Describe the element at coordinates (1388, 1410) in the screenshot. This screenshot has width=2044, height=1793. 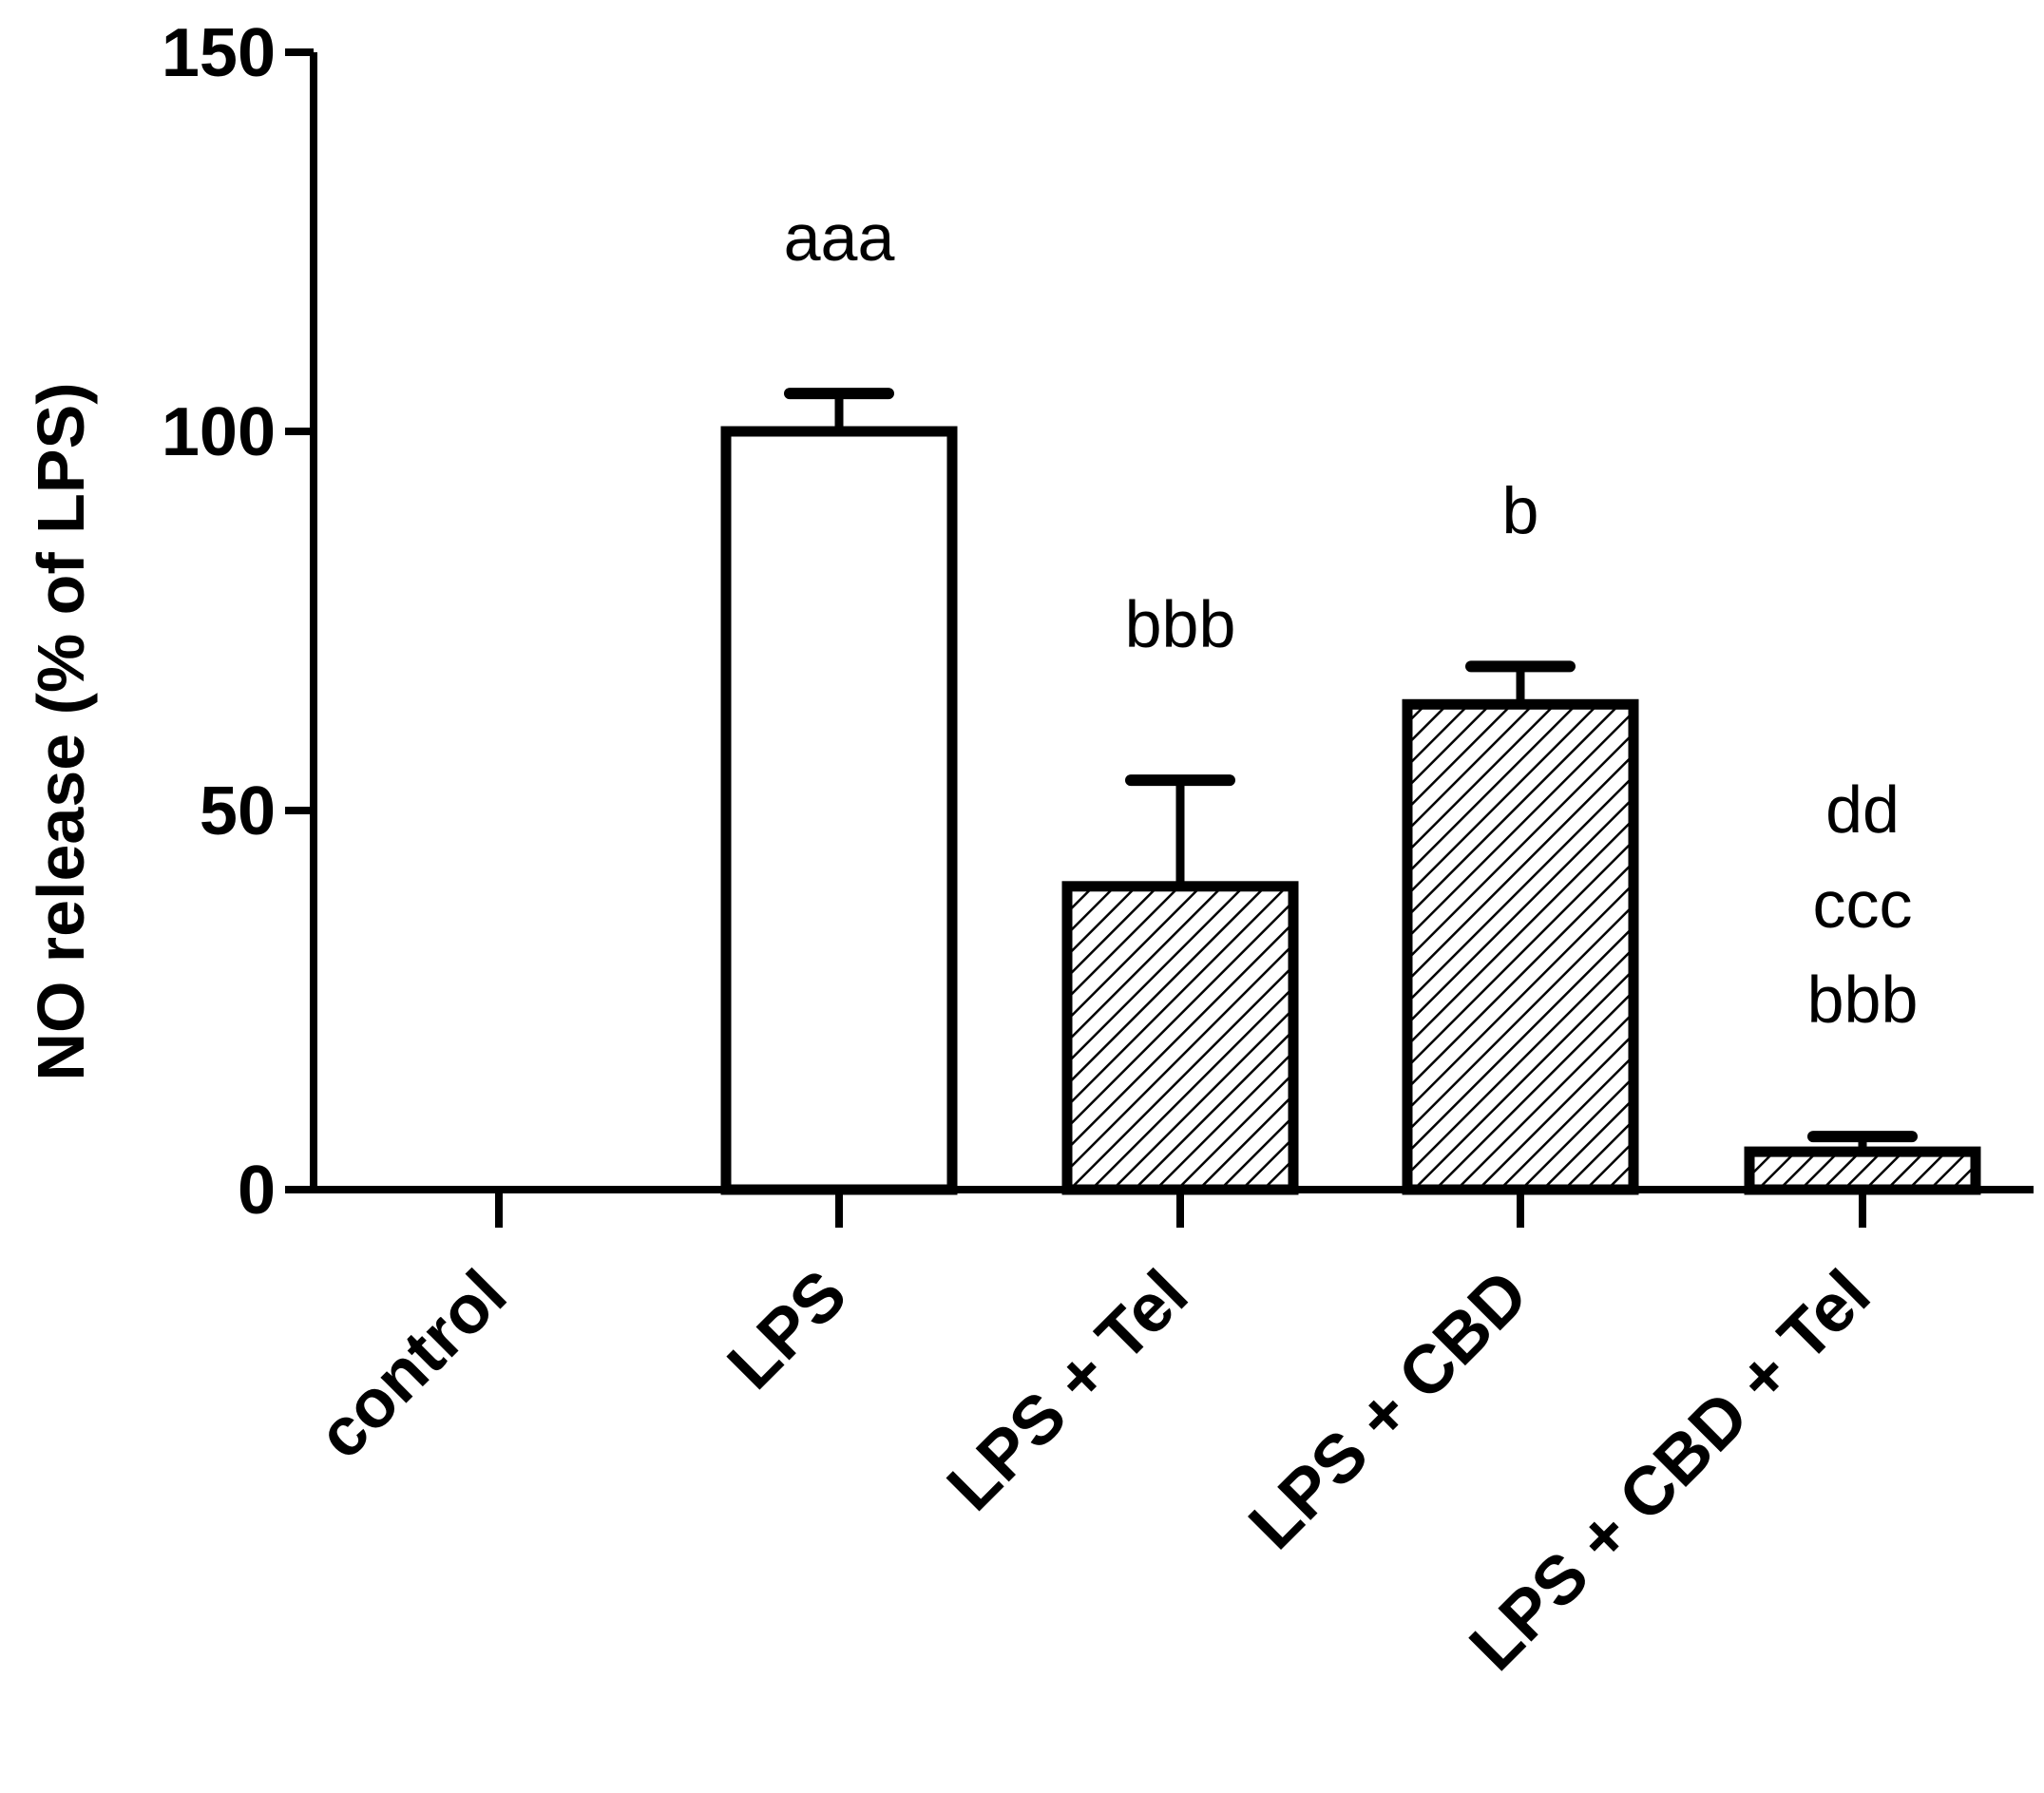
I see `x-tick-label: LPS + CBD` at that location.